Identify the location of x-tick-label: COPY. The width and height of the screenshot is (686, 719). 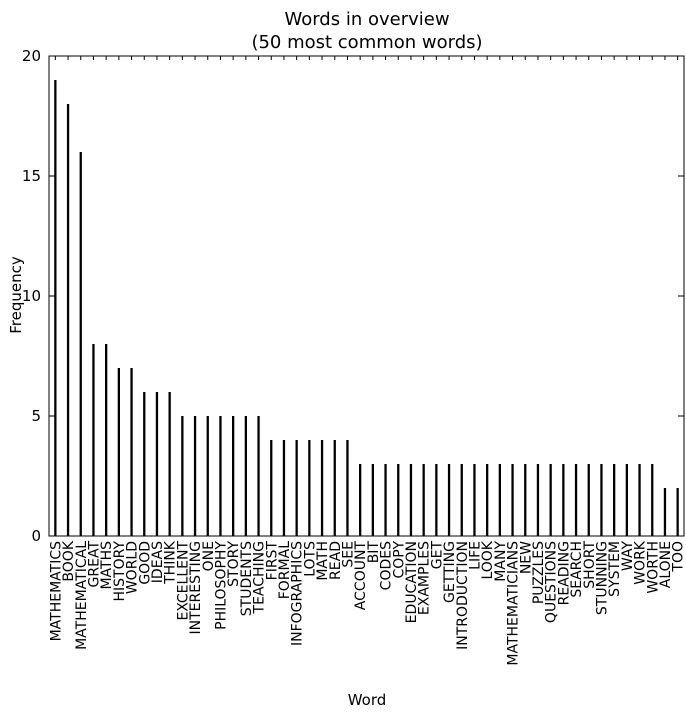
(399, 560).